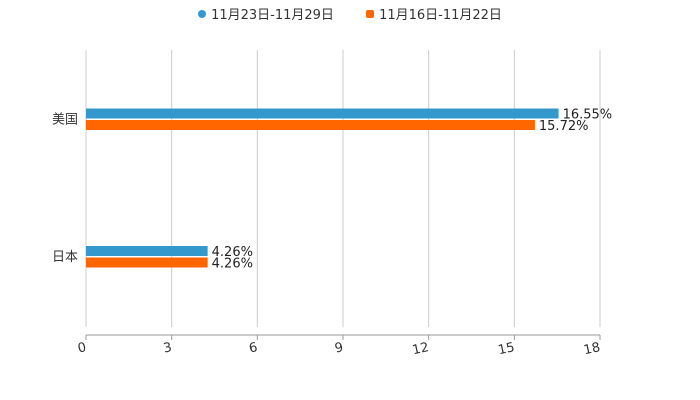  I want to click on x-tick-label: 12, so click(420, 349).